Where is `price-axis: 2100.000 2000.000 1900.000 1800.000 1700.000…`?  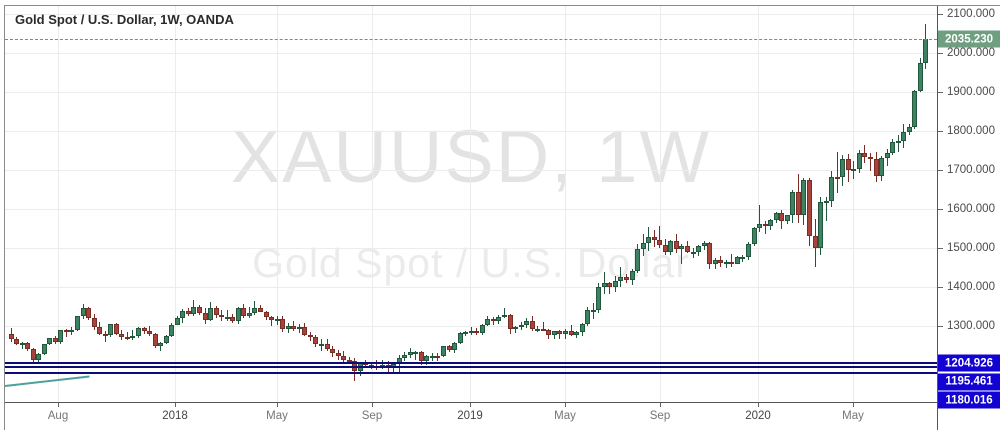
price-axis: 2100.000 2000.000 1900.000 1800.000 1700.000… is located at coordinates (968, 207).